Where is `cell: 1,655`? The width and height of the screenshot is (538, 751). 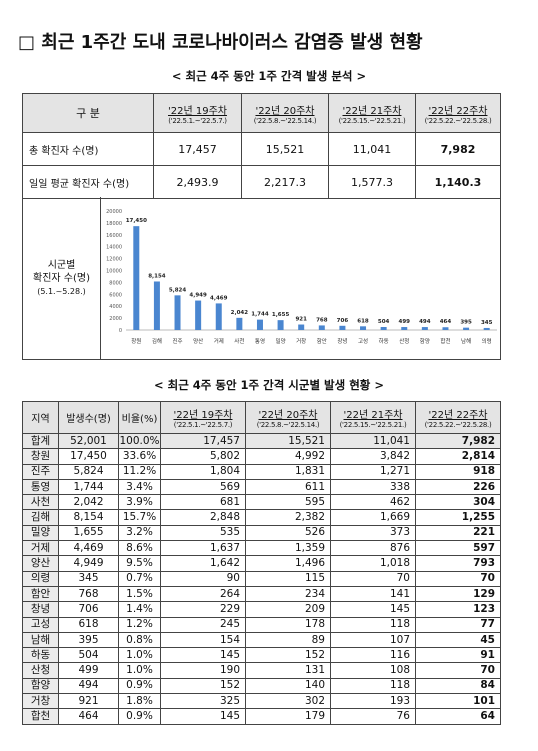
cell: 1,655 is located at coordinates (88, 533).